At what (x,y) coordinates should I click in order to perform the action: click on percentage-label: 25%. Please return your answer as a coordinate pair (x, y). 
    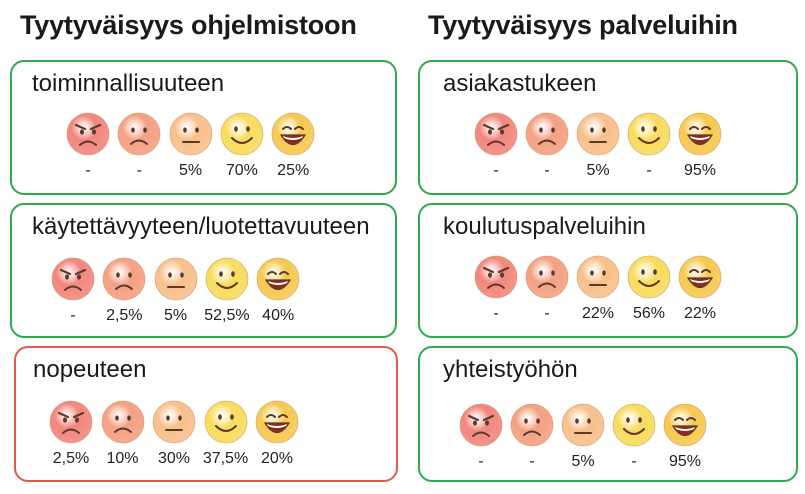
    Looking at the image, I should click on (293, 170).